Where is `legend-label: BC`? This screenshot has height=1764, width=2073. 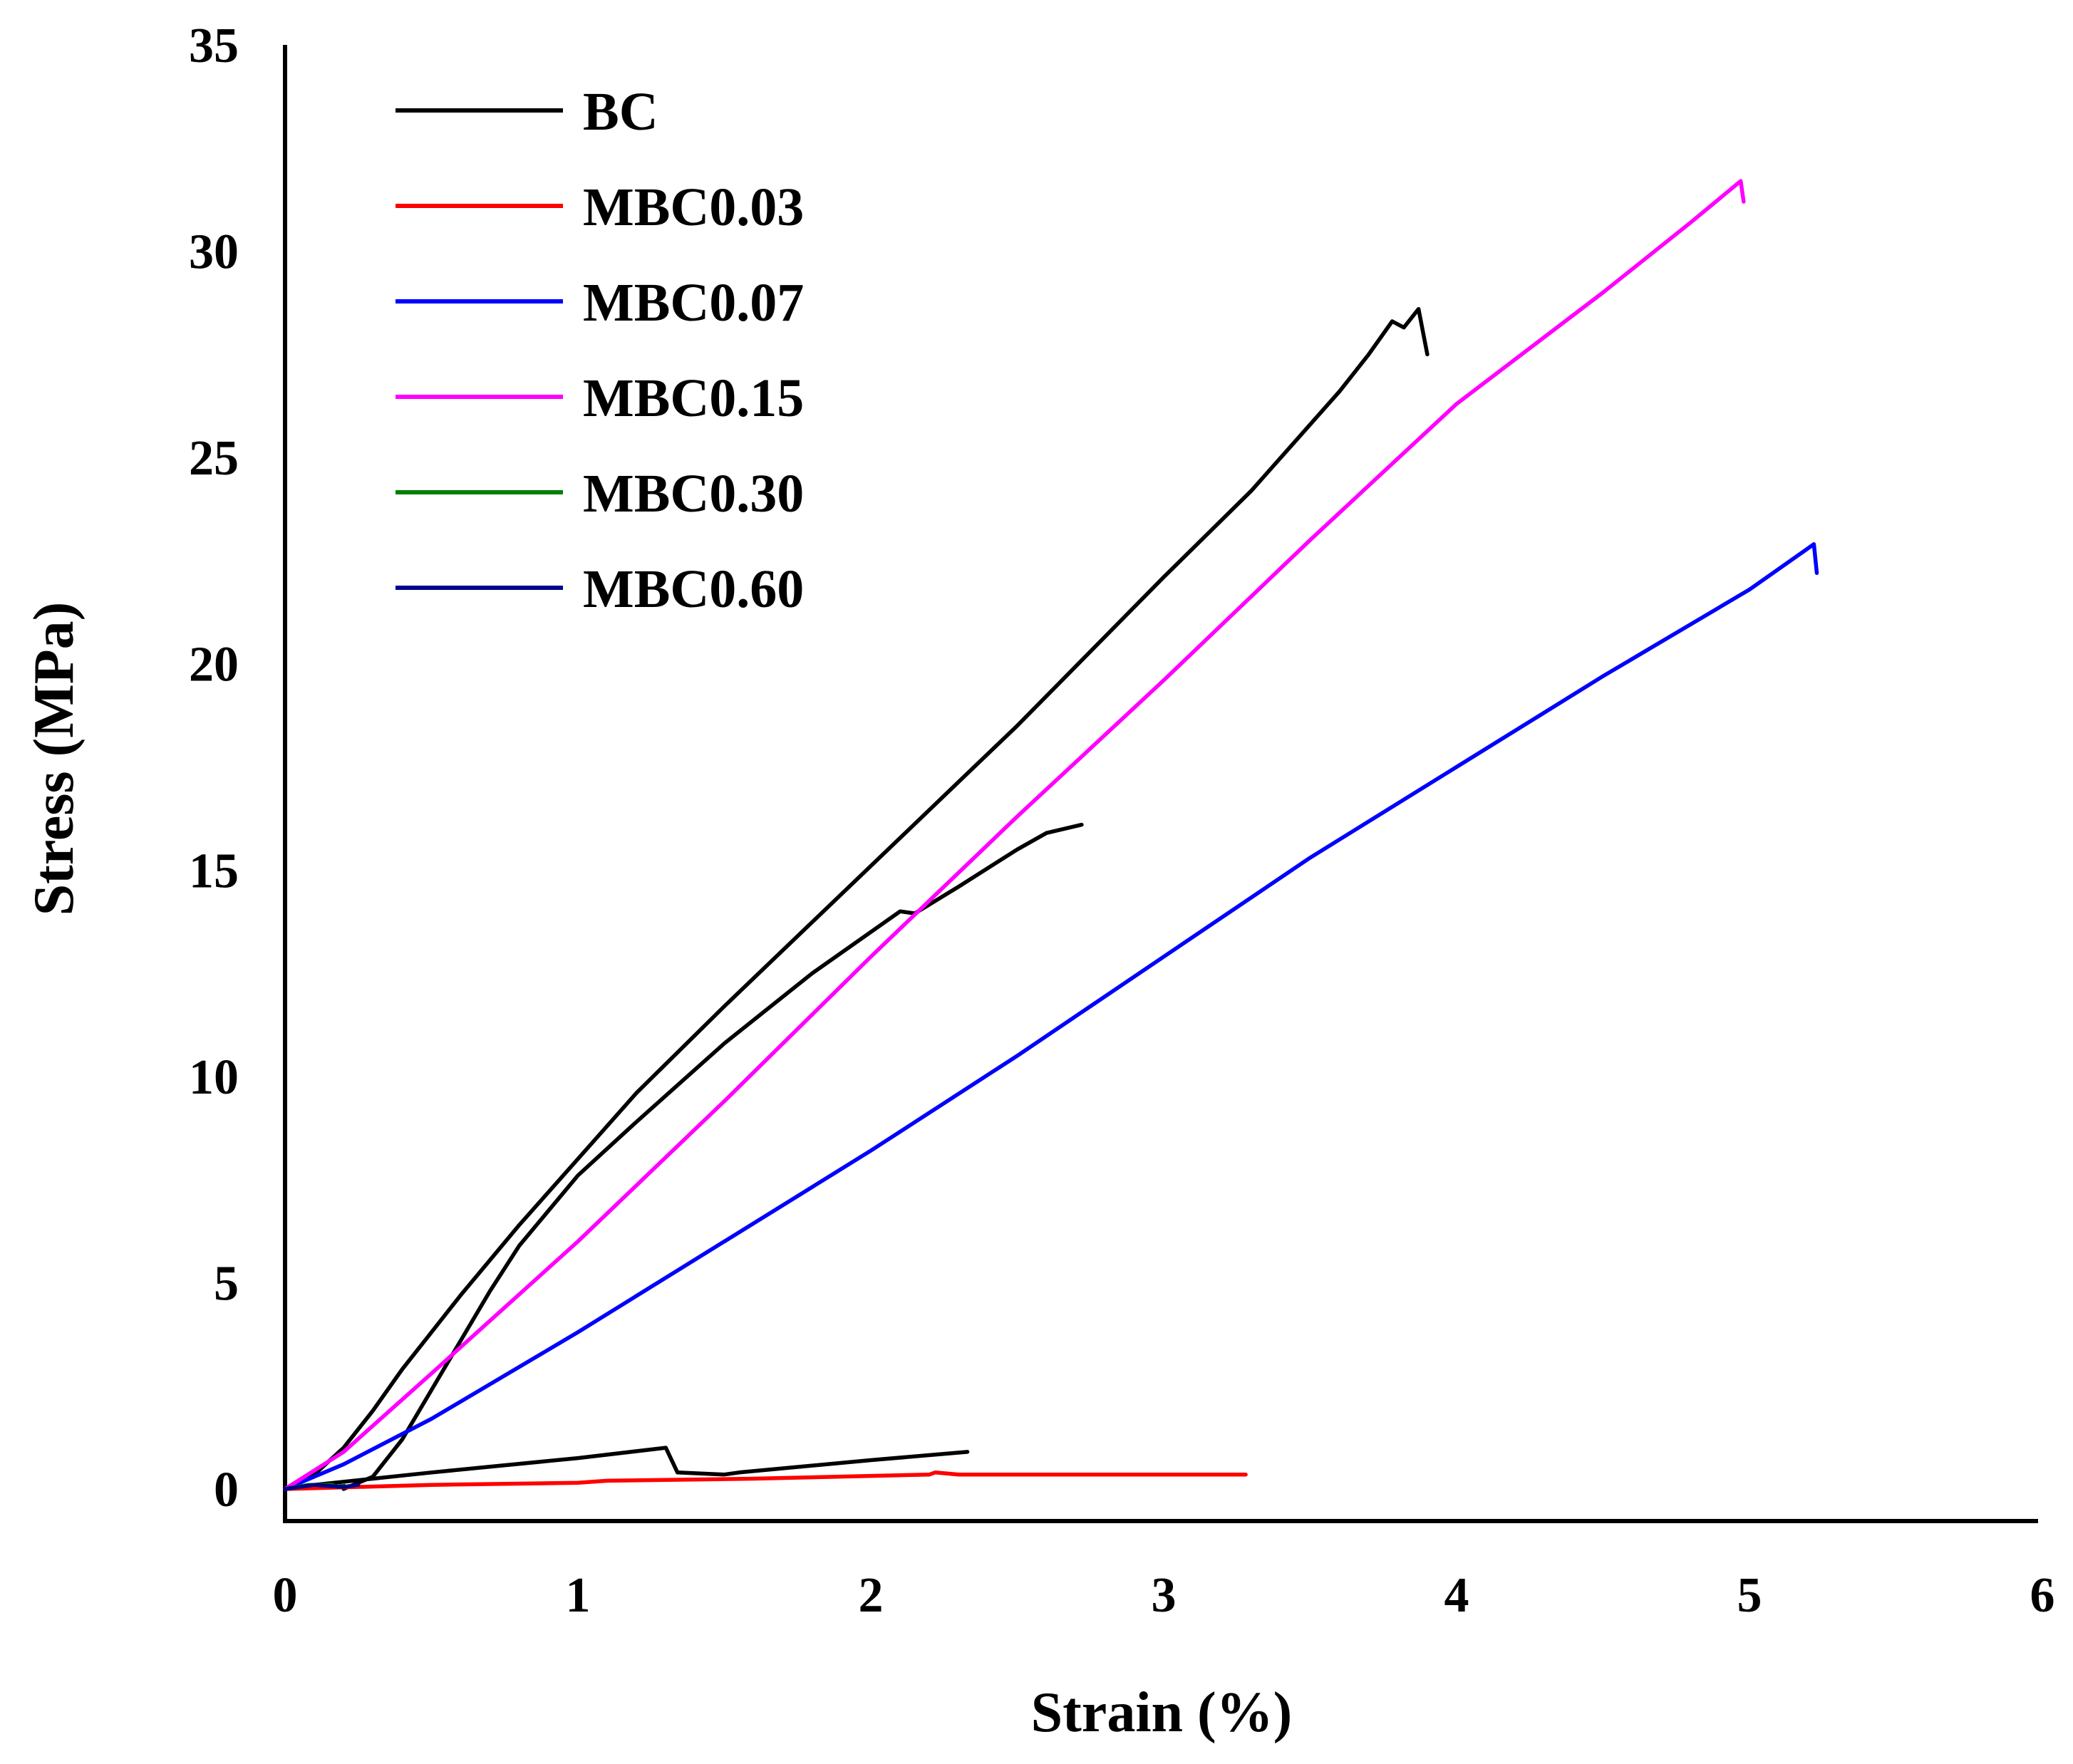 legend-label: BC is located at coordinates (620, 112).